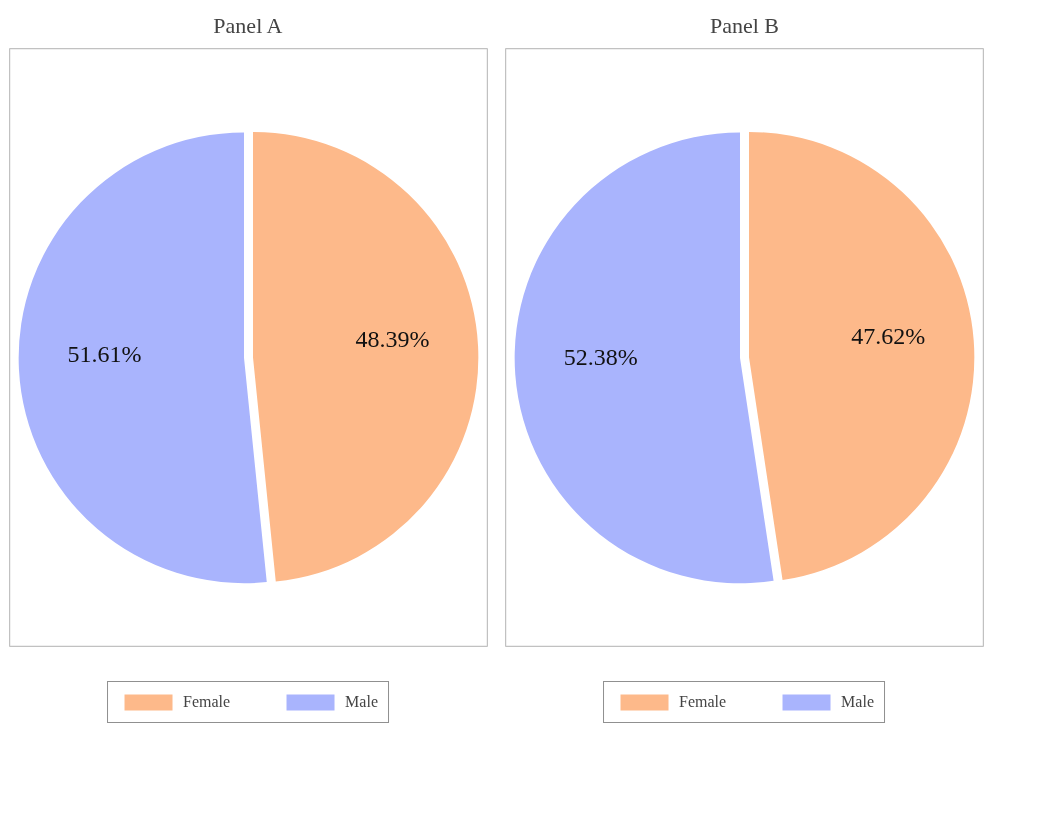 This screenshot has height=836, width=1049. Describe the element at coordinates (744, 25) in the screenshot. I see `chart-title: Panel B` at that location.